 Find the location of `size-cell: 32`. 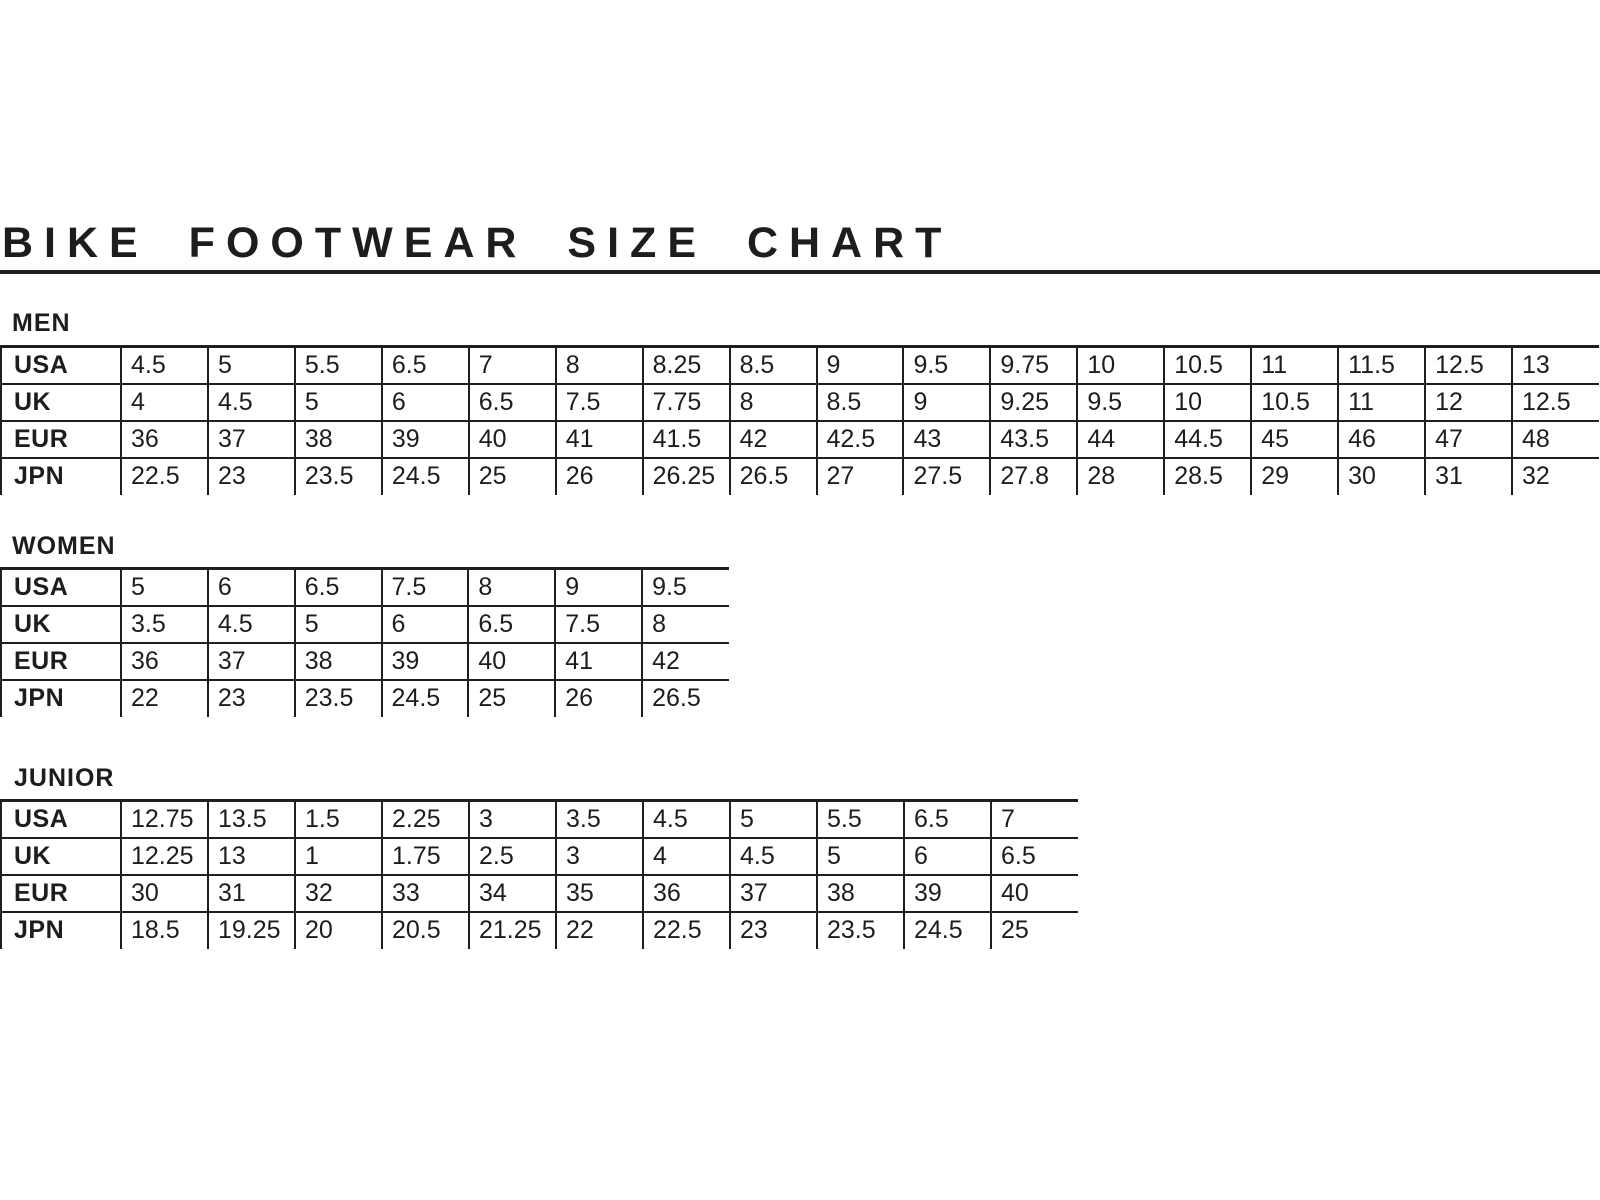

size-cell: 32 is located at coordinates (338, 893).